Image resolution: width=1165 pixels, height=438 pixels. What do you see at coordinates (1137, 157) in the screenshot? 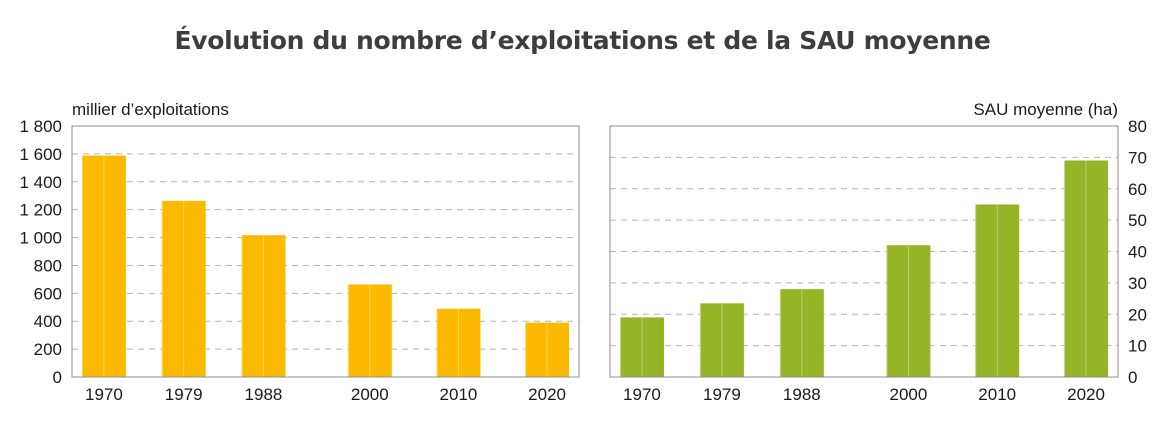
I see `y-tick-label: 70` at bounding box center [1137, 157].